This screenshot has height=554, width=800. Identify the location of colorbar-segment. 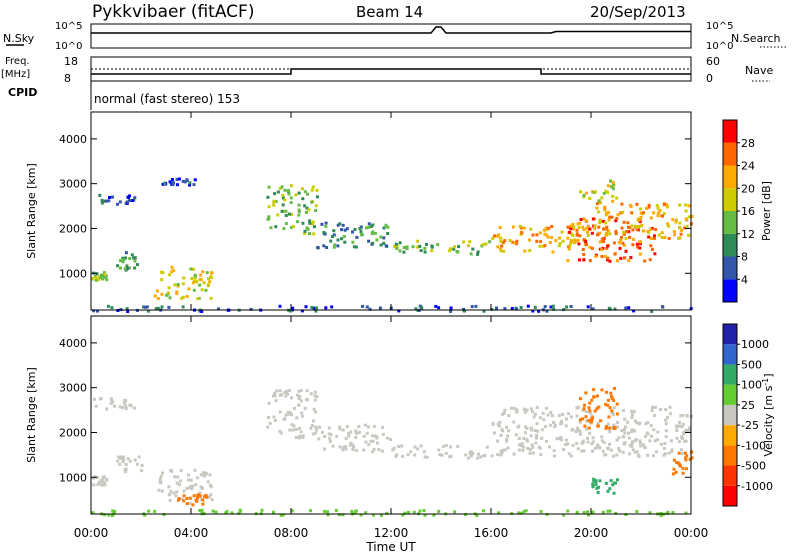
(730, 435).